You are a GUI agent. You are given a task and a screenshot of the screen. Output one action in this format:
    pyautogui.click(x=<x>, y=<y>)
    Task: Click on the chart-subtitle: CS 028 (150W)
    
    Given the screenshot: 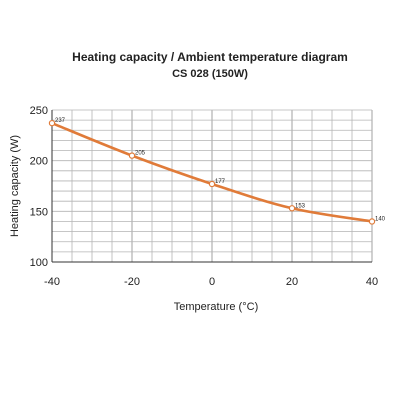 What is the action you would take?
    pyautogui.click(x=210, y=74)
    